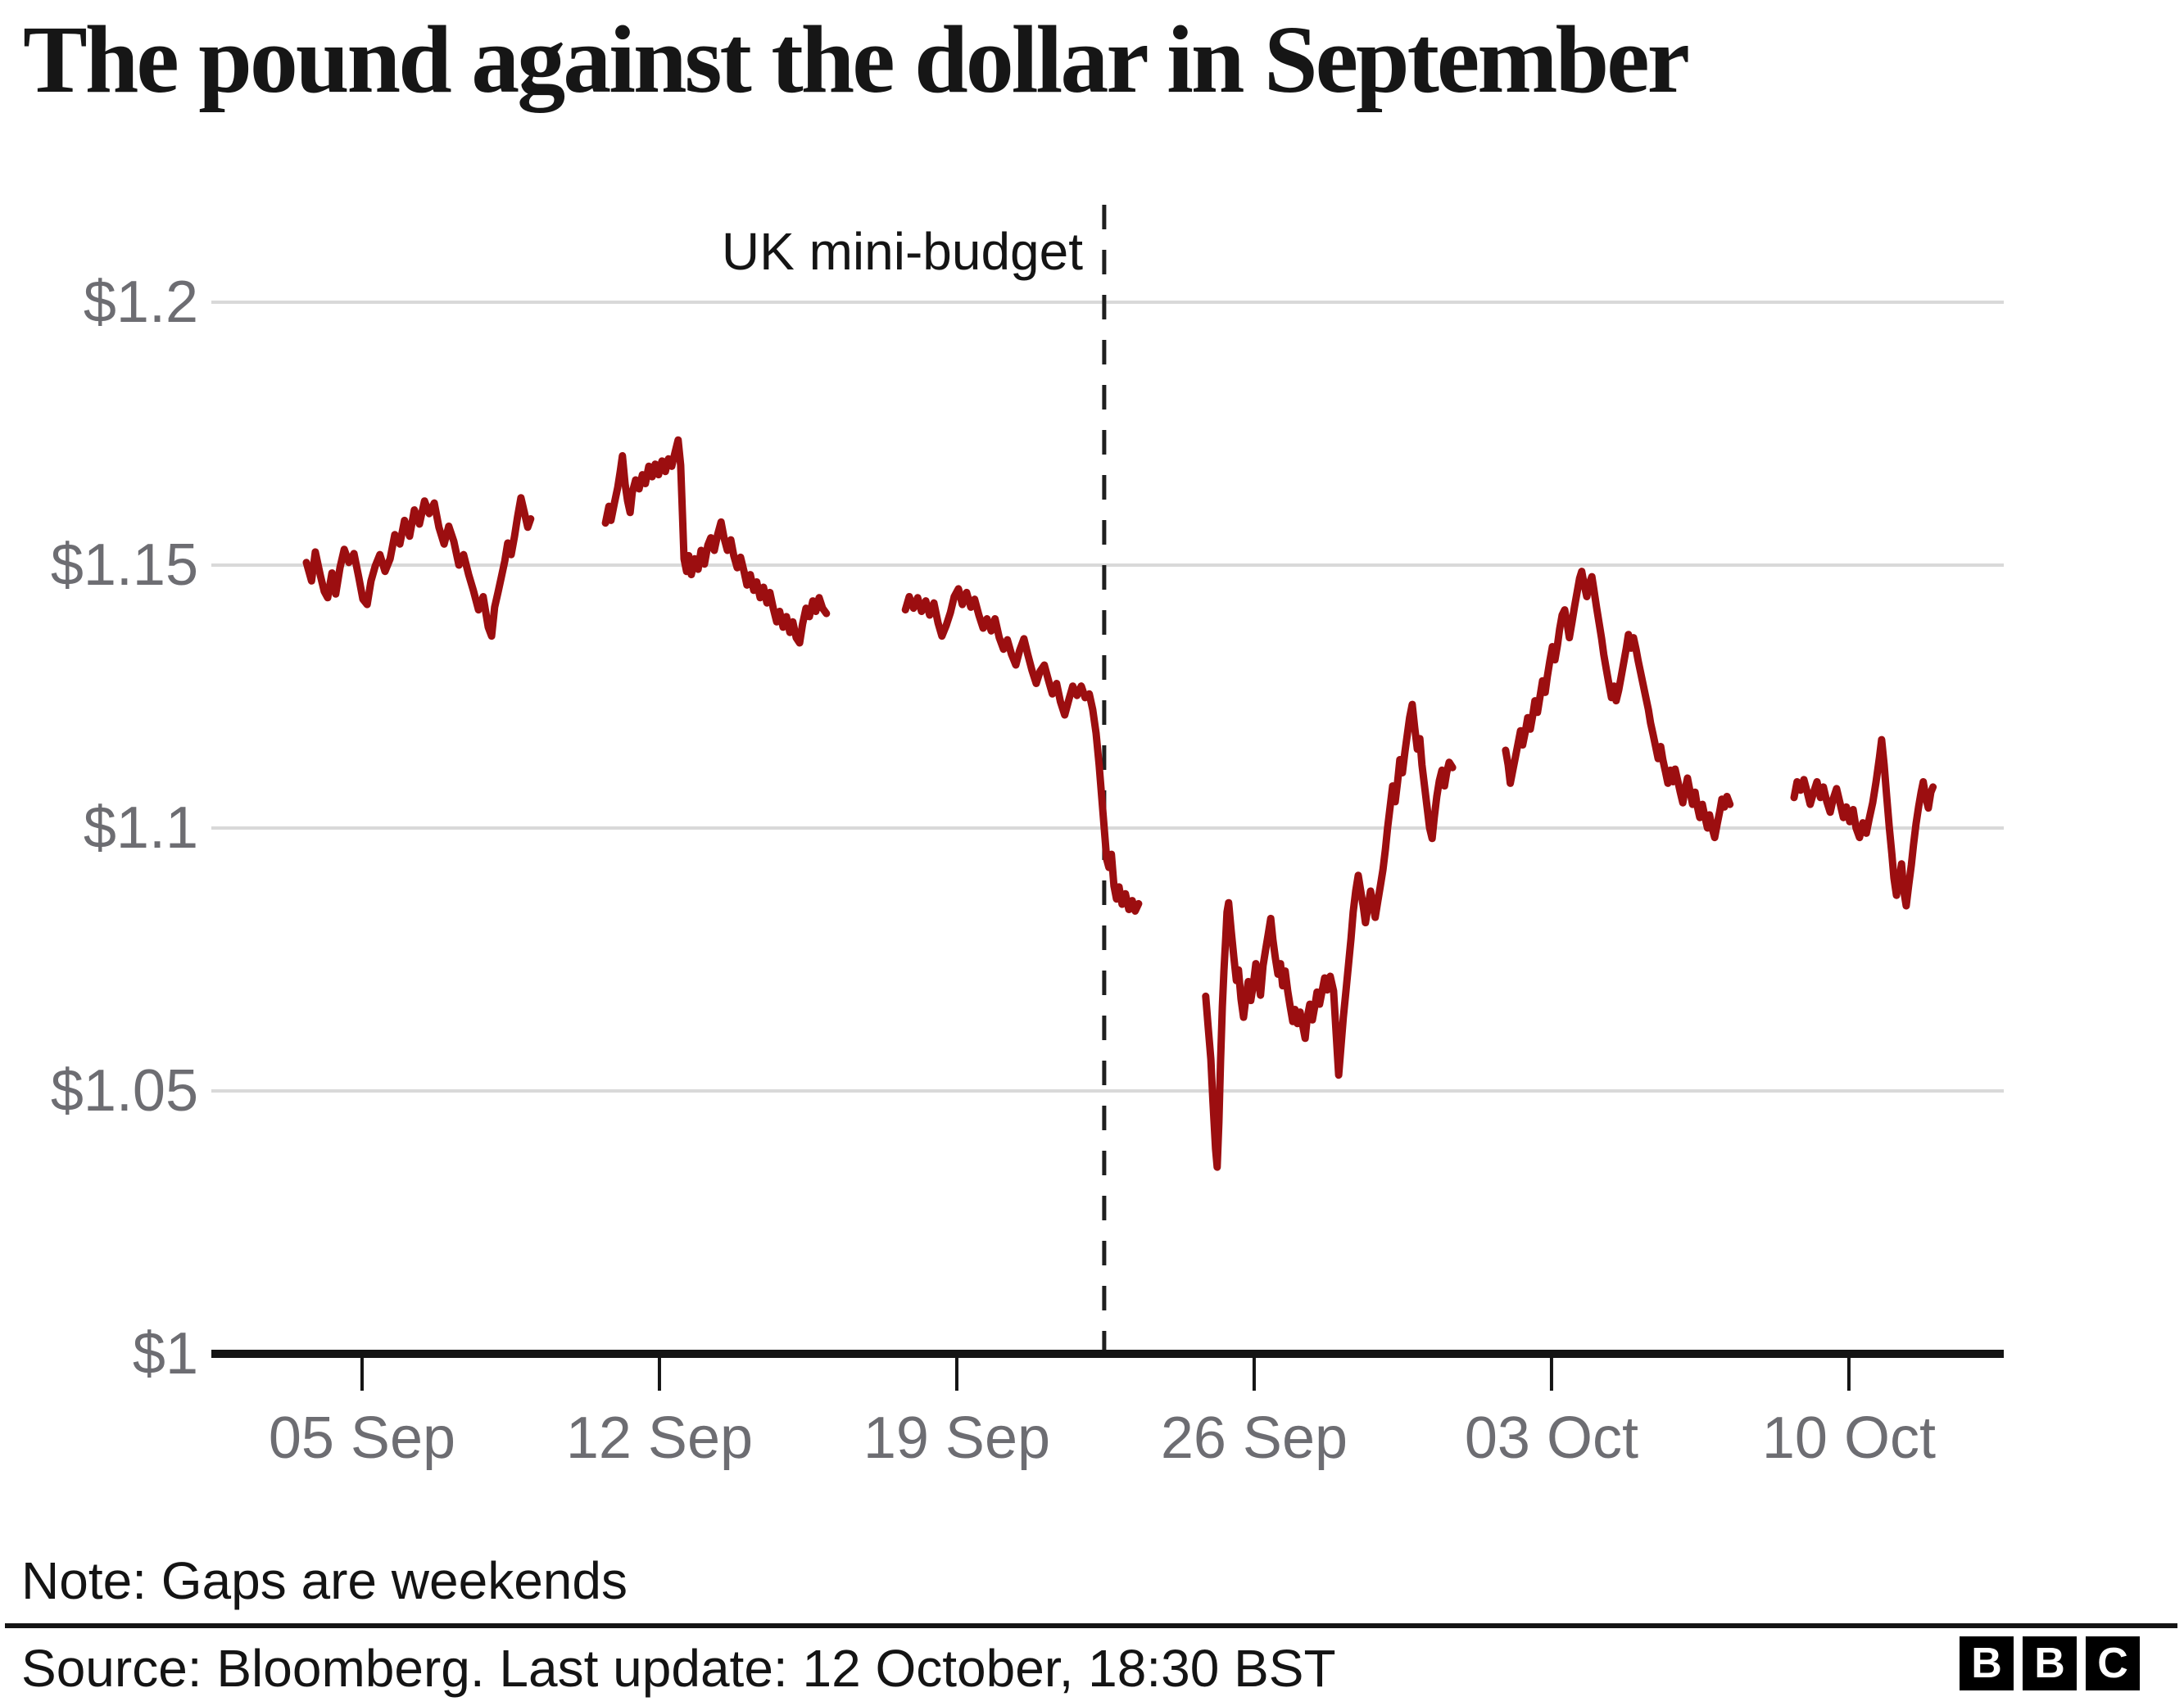  Describe the element at coordinates (140, 828) in the screenshot. I see `y-axis-label: $1.1` at that location.